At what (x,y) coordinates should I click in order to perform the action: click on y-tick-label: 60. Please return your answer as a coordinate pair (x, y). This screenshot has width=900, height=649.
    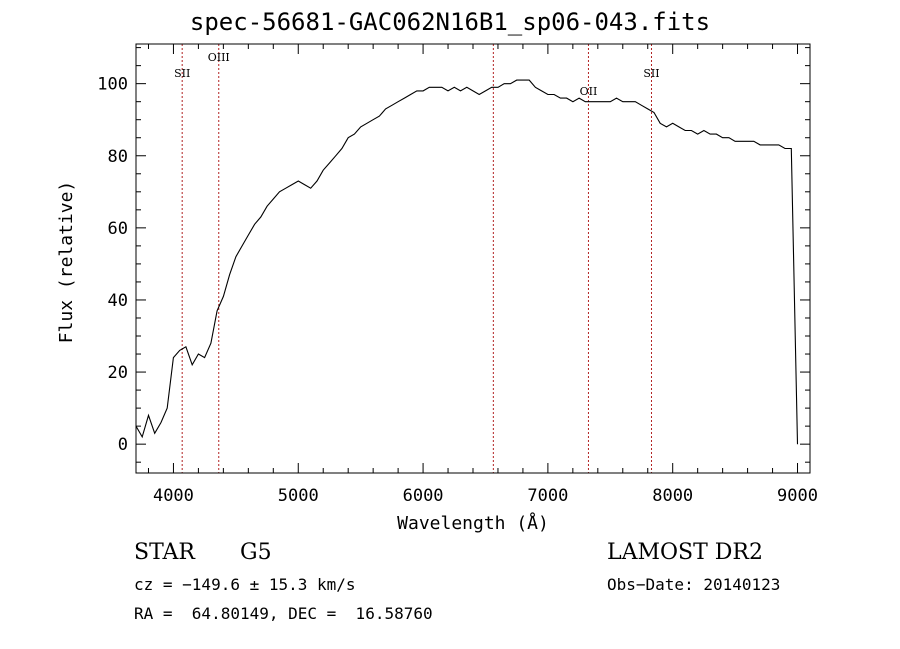
    Looking at the image, I should click on (118, 229).